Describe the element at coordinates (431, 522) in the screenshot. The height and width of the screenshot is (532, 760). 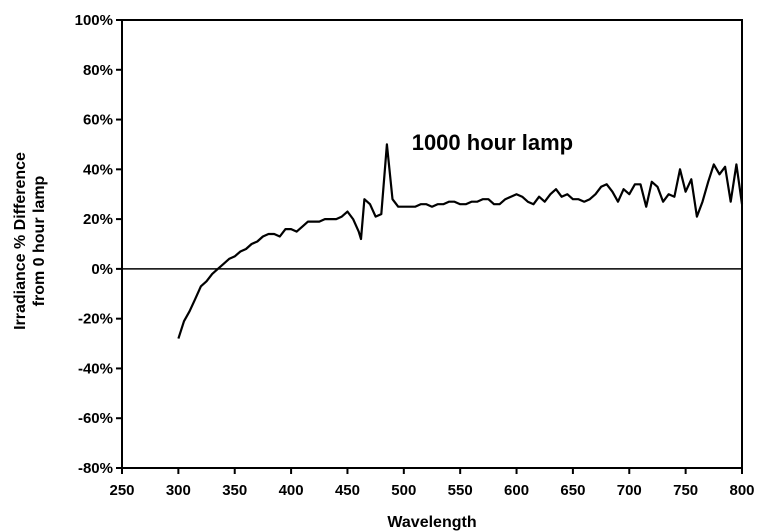
I see `x-axis-title: Wavelength` at that location.